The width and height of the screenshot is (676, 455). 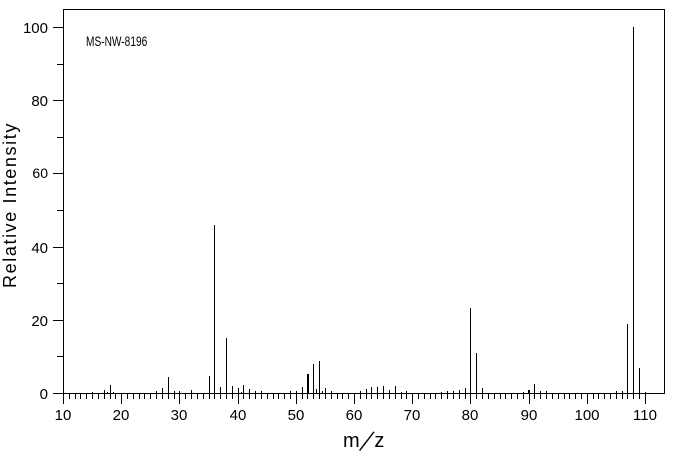 What do you see at coordinates (351, 441) in the screenshot?
I see `svg-text: m` at bounding box center [351, 441].